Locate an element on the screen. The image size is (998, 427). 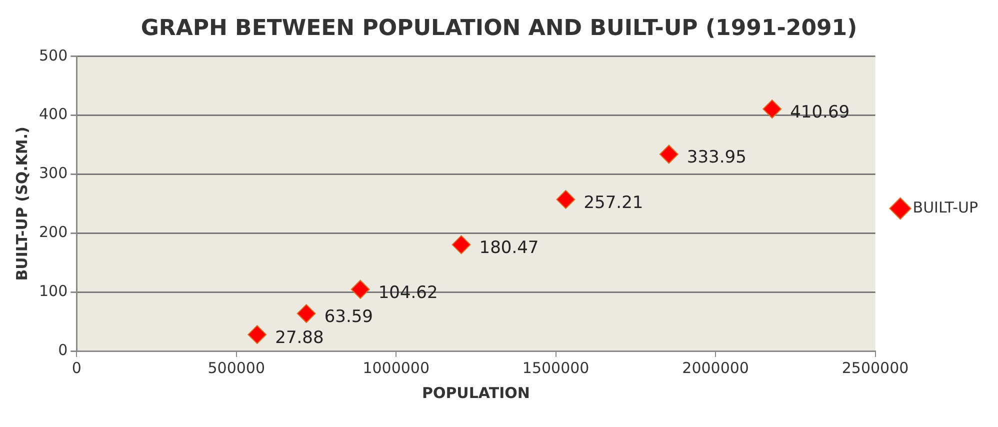
x-tick-label: 2000000 is located at coordinates (715, 367).